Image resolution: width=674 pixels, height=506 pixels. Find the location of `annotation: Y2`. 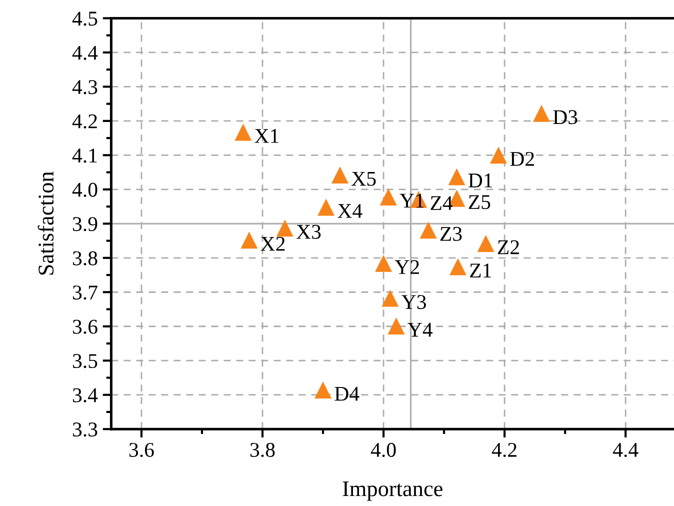

annotation: Y2 is located at coordinates (406, 267).